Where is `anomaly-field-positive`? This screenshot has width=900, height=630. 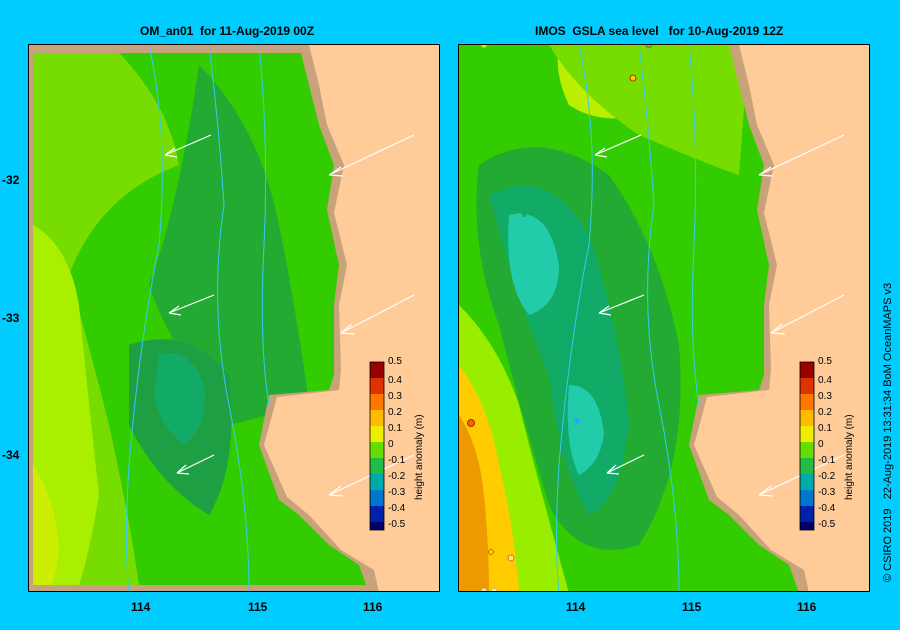 anomaly-field-positive is located at coordinates (604, 110).